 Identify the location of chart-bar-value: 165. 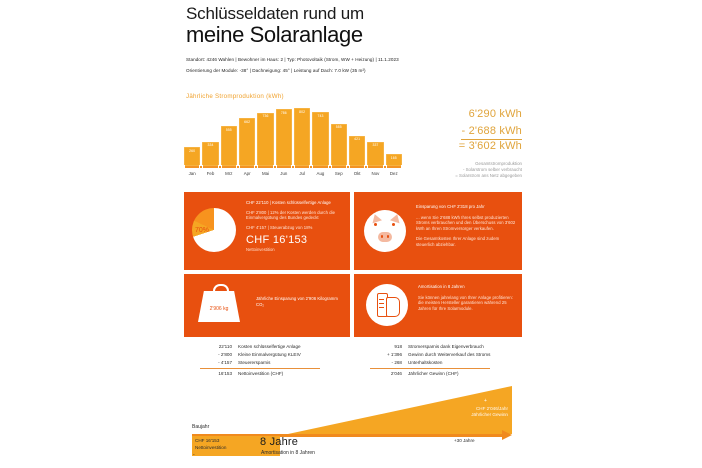
(393, 157).